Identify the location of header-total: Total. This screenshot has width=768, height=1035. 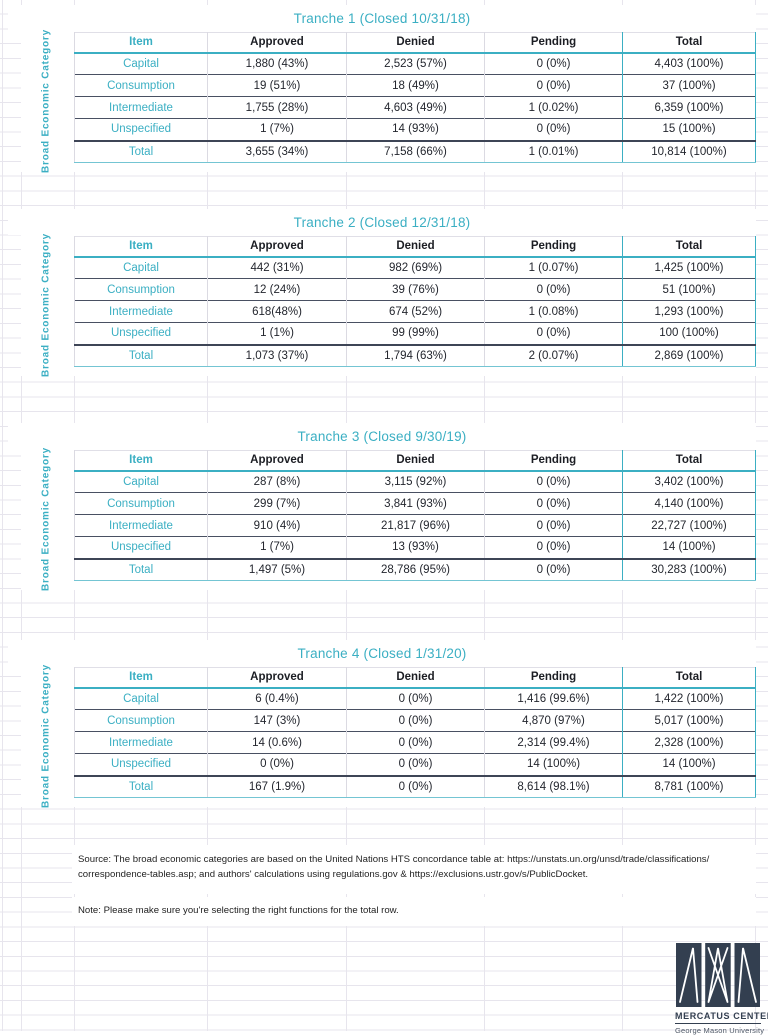
(689, 678).